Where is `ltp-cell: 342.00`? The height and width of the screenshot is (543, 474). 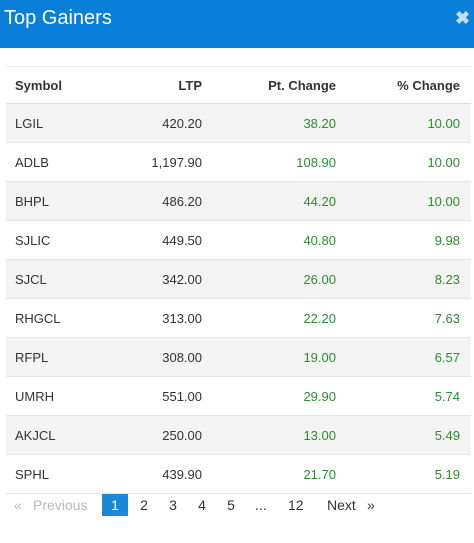 ltp-cell: 342.00 is located at coordinates (182, 279).